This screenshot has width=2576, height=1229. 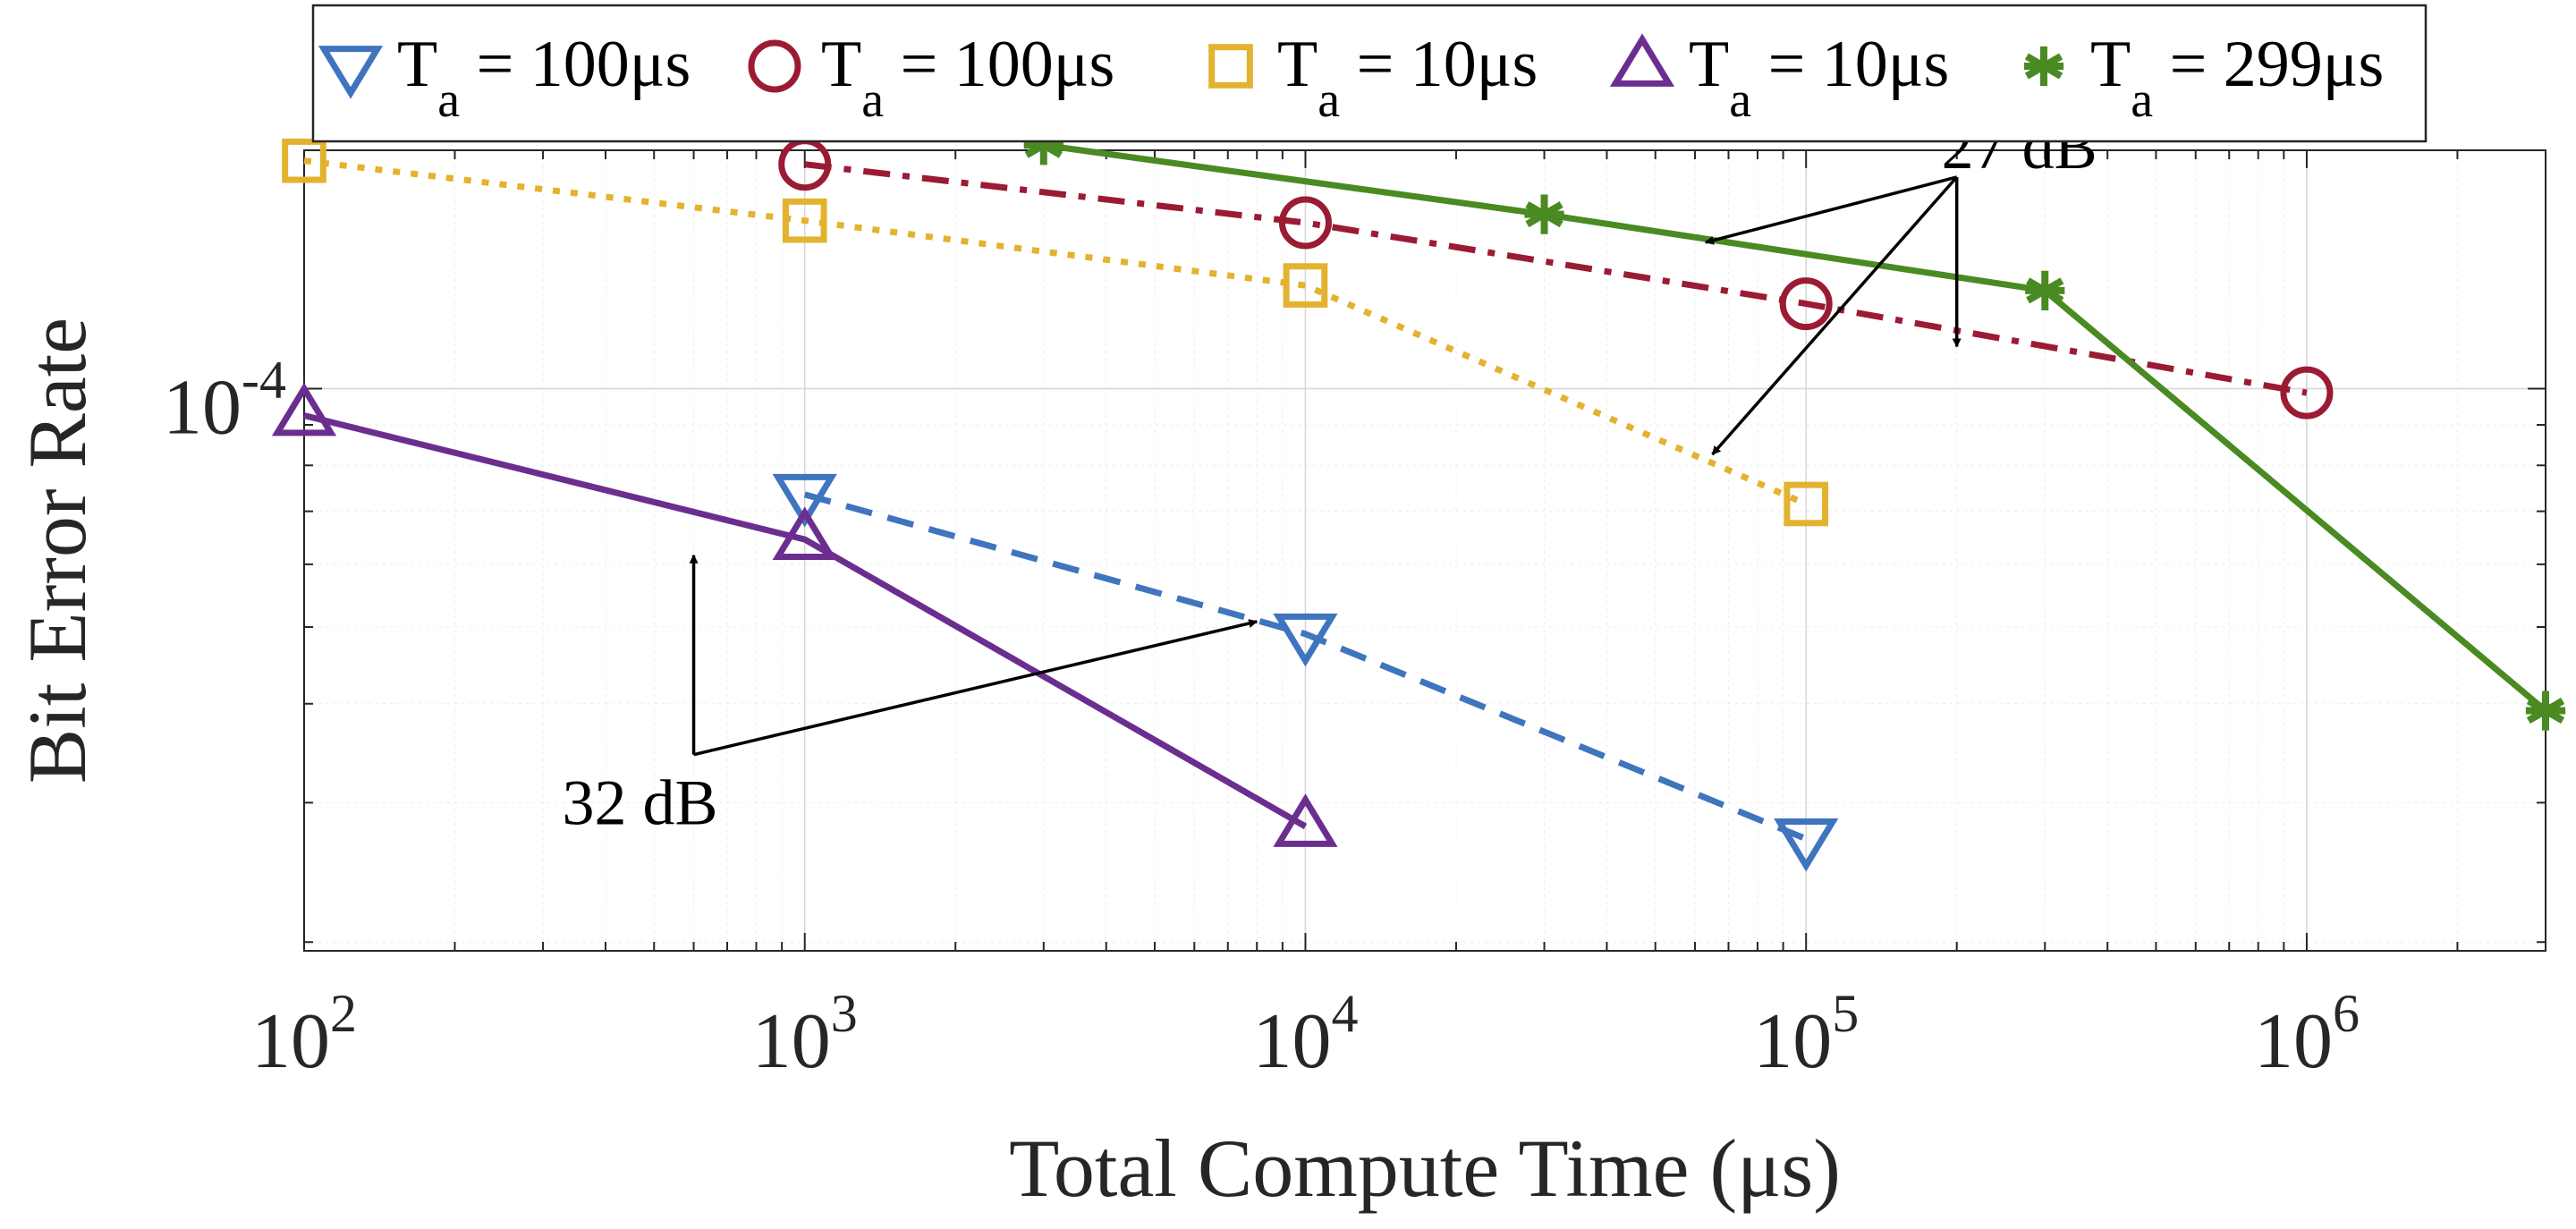 I want to click on annotation-1: 27 dB, so click(x=1900, y=283).